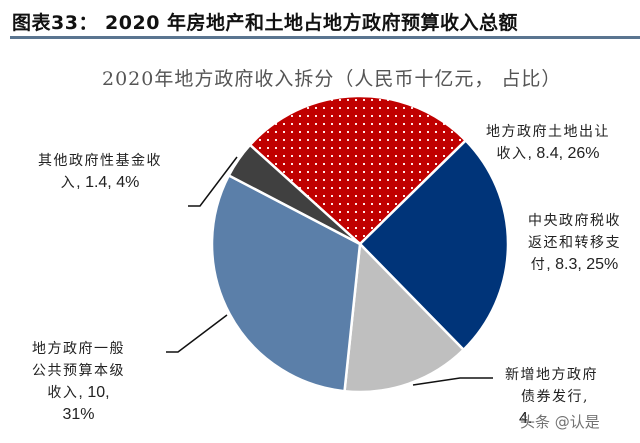  I want to click on chart-title: 2020年地方政府收入拆分（人民币十亿元， 占比）, so click(332, 79).